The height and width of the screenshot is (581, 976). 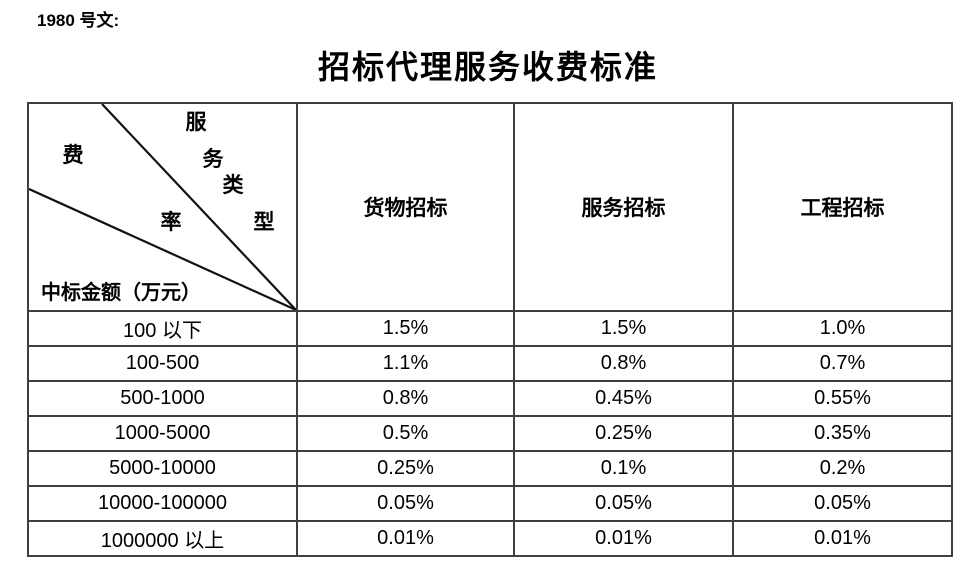 What do you see at coordinates (162, 503) in the screenshot?
I see `amount-range-cell: 10000-100000` at bounding box center [162, 503].